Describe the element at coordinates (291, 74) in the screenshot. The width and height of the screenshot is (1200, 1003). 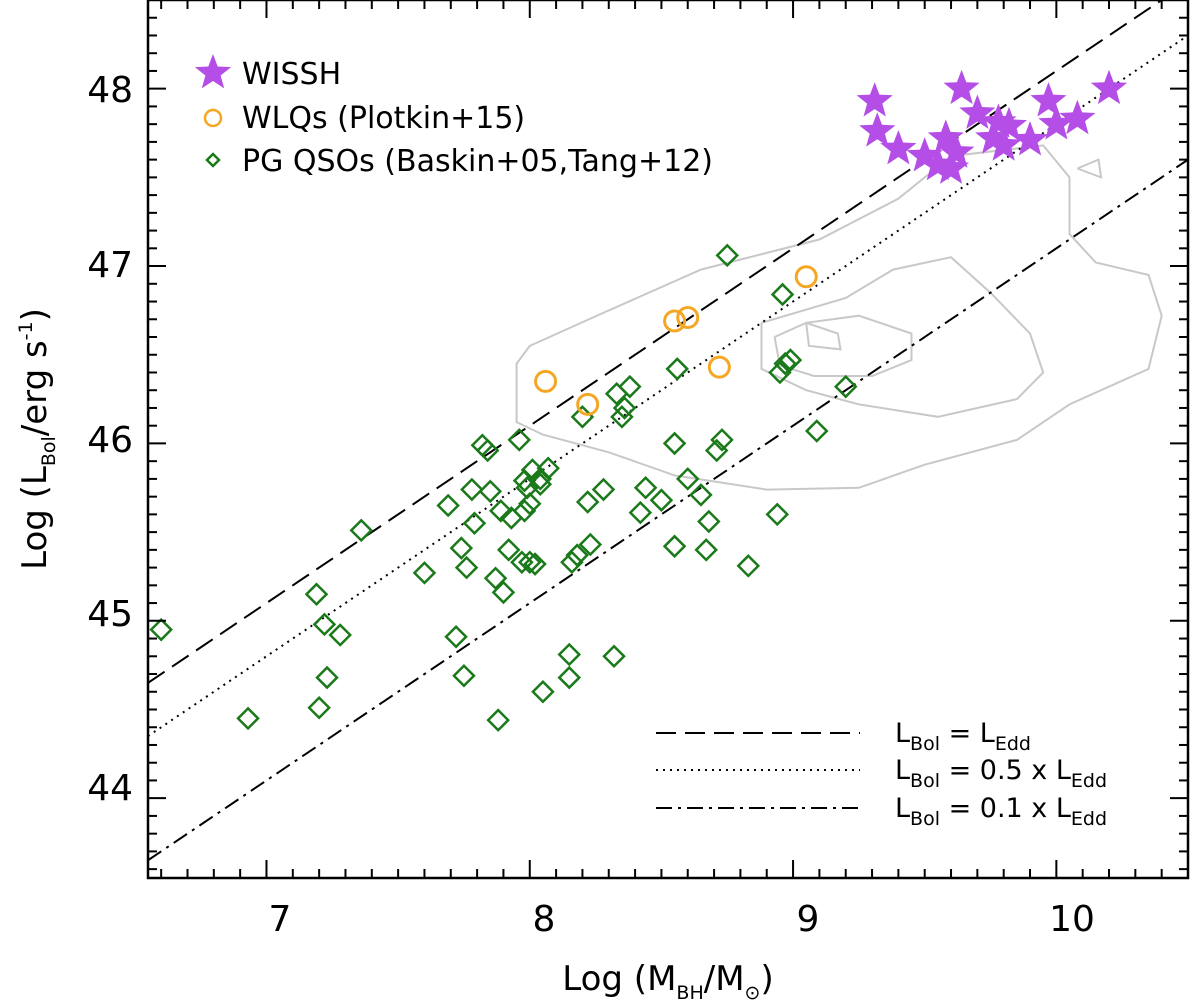
I see `legend-label-wissh: WISSH` at that location.